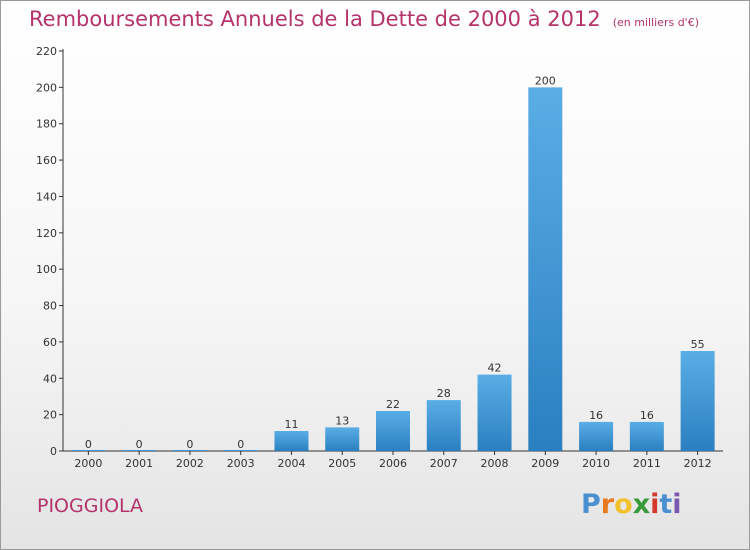  What do you see at coordinates (647, 463) in the screenshot?
I see `x-tick-label: 2011` at bounding box center [647, 463].